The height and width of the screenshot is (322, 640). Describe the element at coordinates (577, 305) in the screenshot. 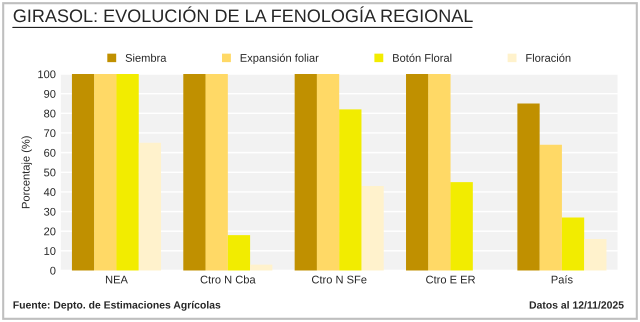

I see `text: Datos al 12/11/2025` at that location.